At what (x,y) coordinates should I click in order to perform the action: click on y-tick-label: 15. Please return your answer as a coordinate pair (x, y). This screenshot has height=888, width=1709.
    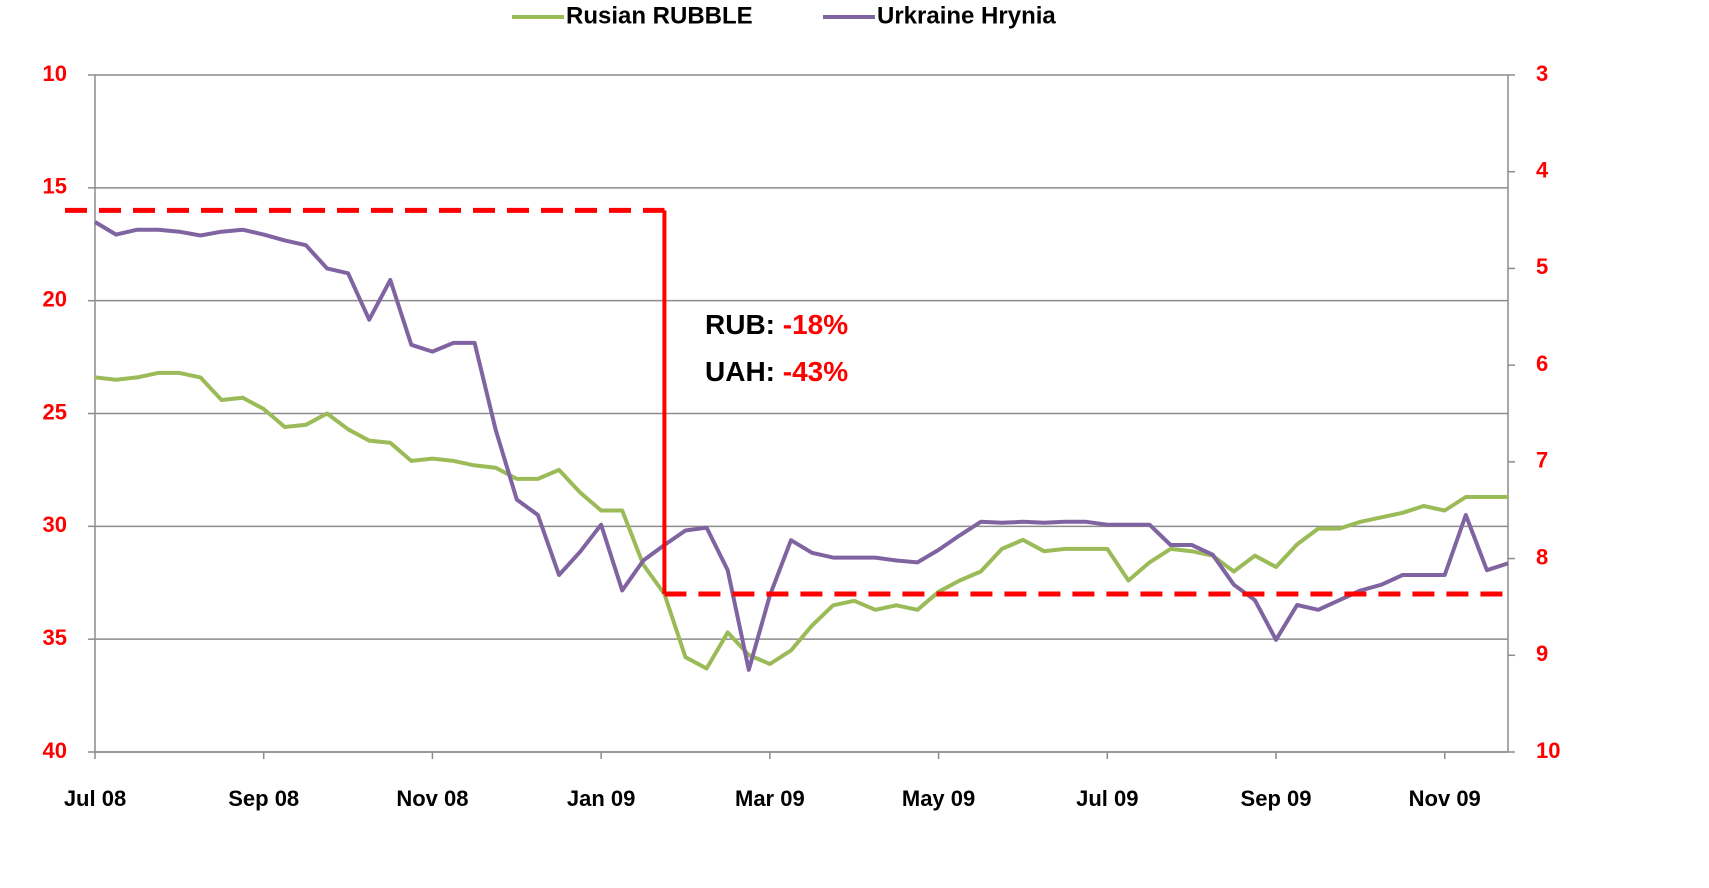
    Looking at the image, I should click on (55, 186).